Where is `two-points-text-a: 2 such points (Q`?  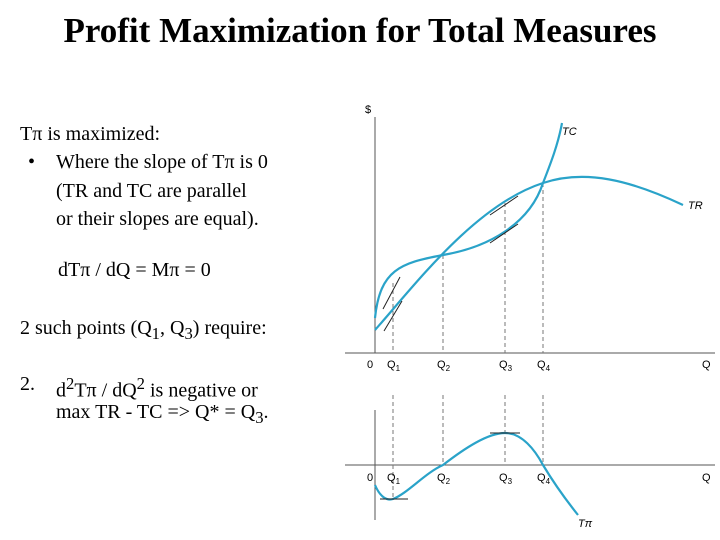
two-points-text-a: 2 such points (Q is located at coordinates (86, 328).